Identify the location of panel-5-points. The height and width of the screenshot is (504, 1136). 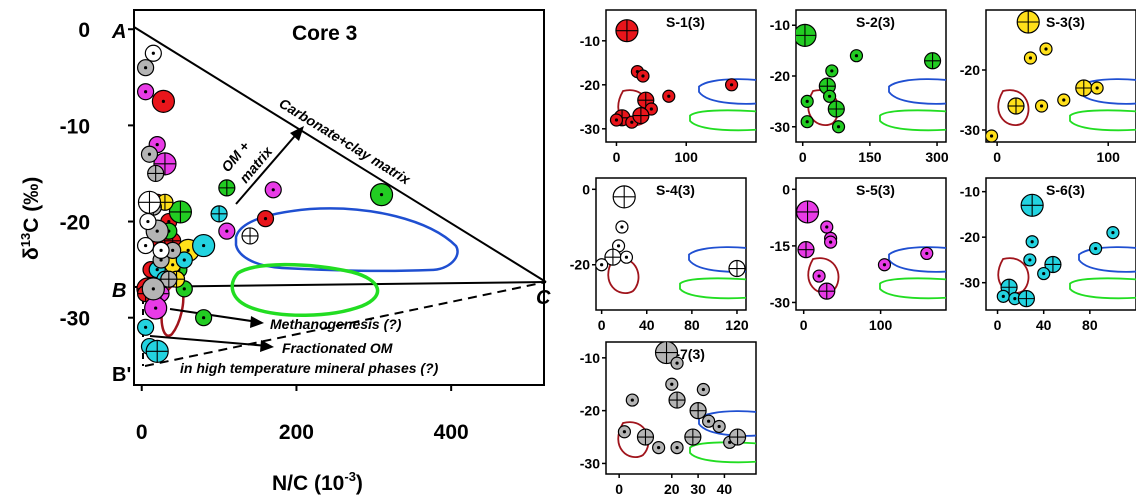
(865, 250).